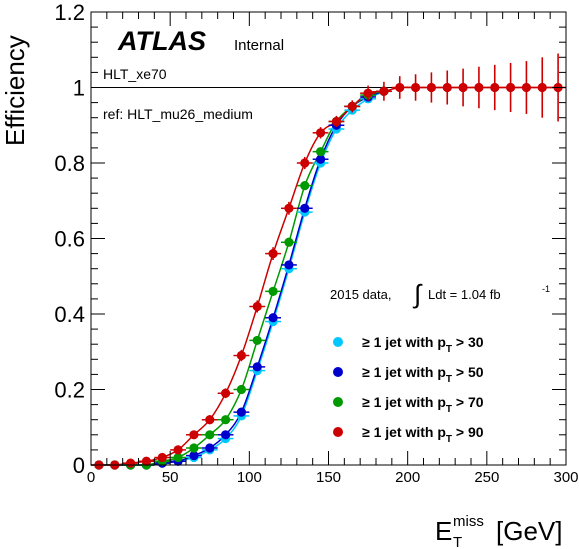 The image size is (579, 549). I want to click on y-tick-label: 1.2, so click(69, 12).